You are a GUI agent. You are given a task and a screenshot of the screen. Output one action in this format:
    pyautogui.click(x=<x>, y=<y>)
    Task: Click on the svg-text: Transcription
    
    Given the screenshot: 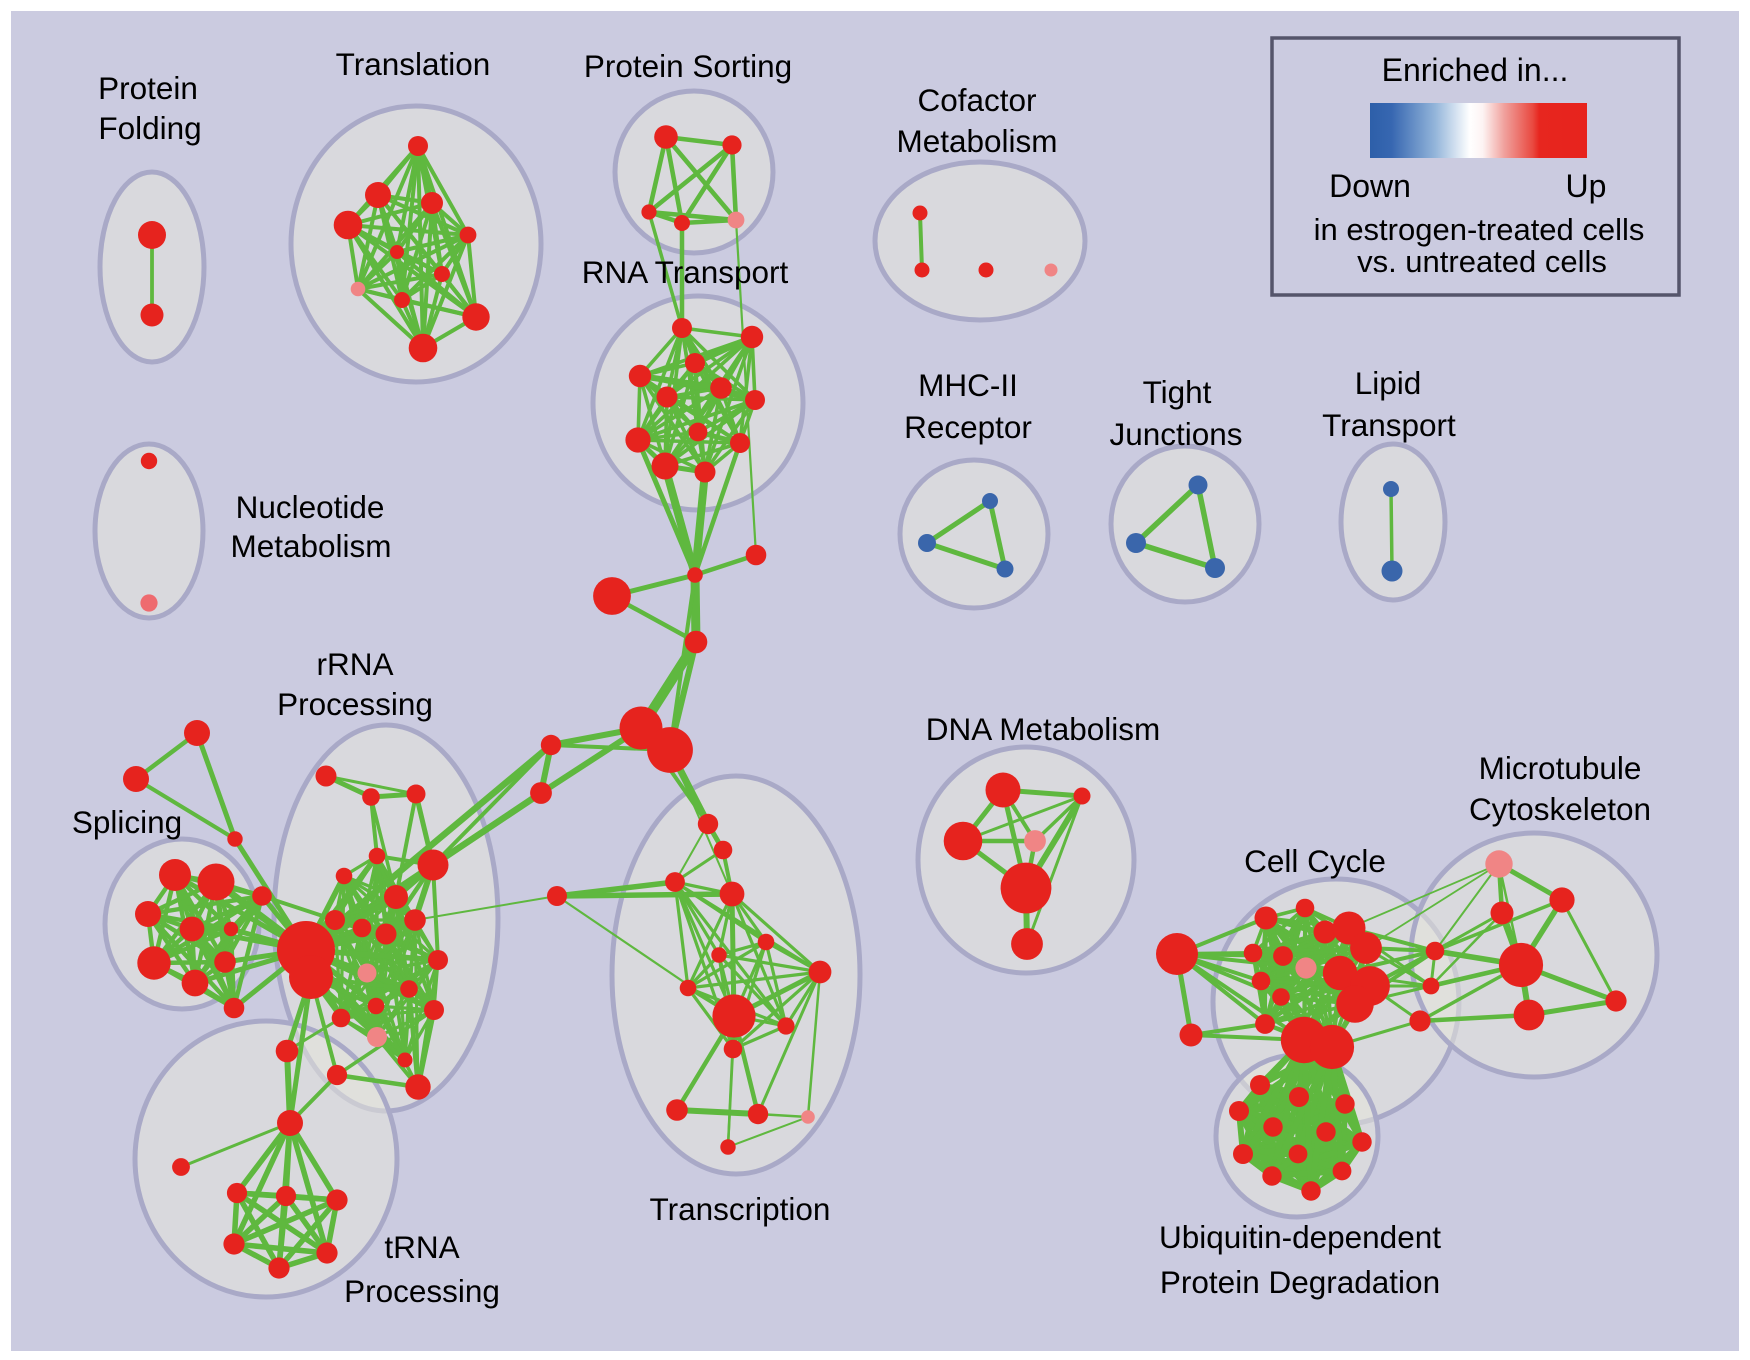 What is the action you would take?
    pyautogui.click(x=740, y=1209)
    